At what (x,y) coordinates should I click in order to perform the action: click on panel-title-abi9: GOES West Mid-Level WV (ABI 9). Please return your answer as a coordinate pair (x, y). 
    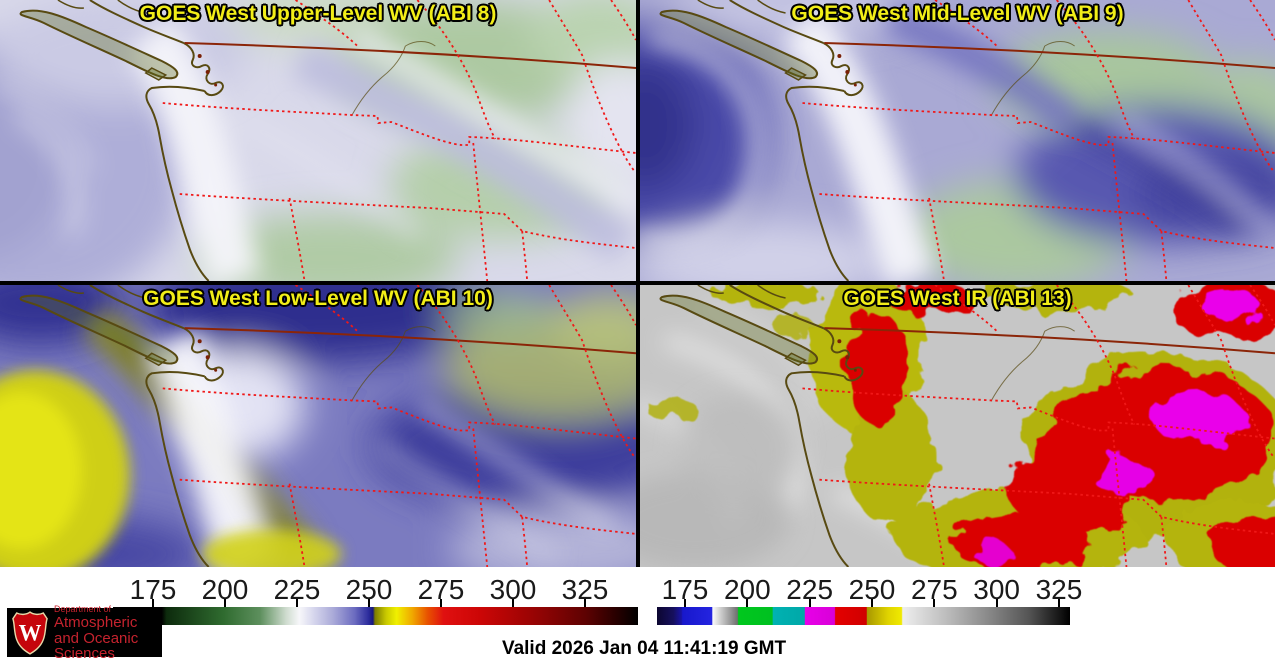
    Looking at the image, I should click on (957, 13).